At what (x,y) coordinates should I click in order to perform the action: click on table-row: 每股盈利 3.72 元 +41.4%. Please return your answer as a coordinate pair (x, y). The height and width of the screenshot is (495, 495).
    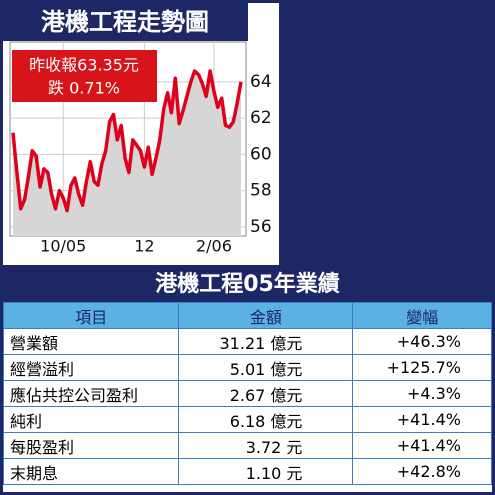
    Looking at the image, I should click on (247, 445).